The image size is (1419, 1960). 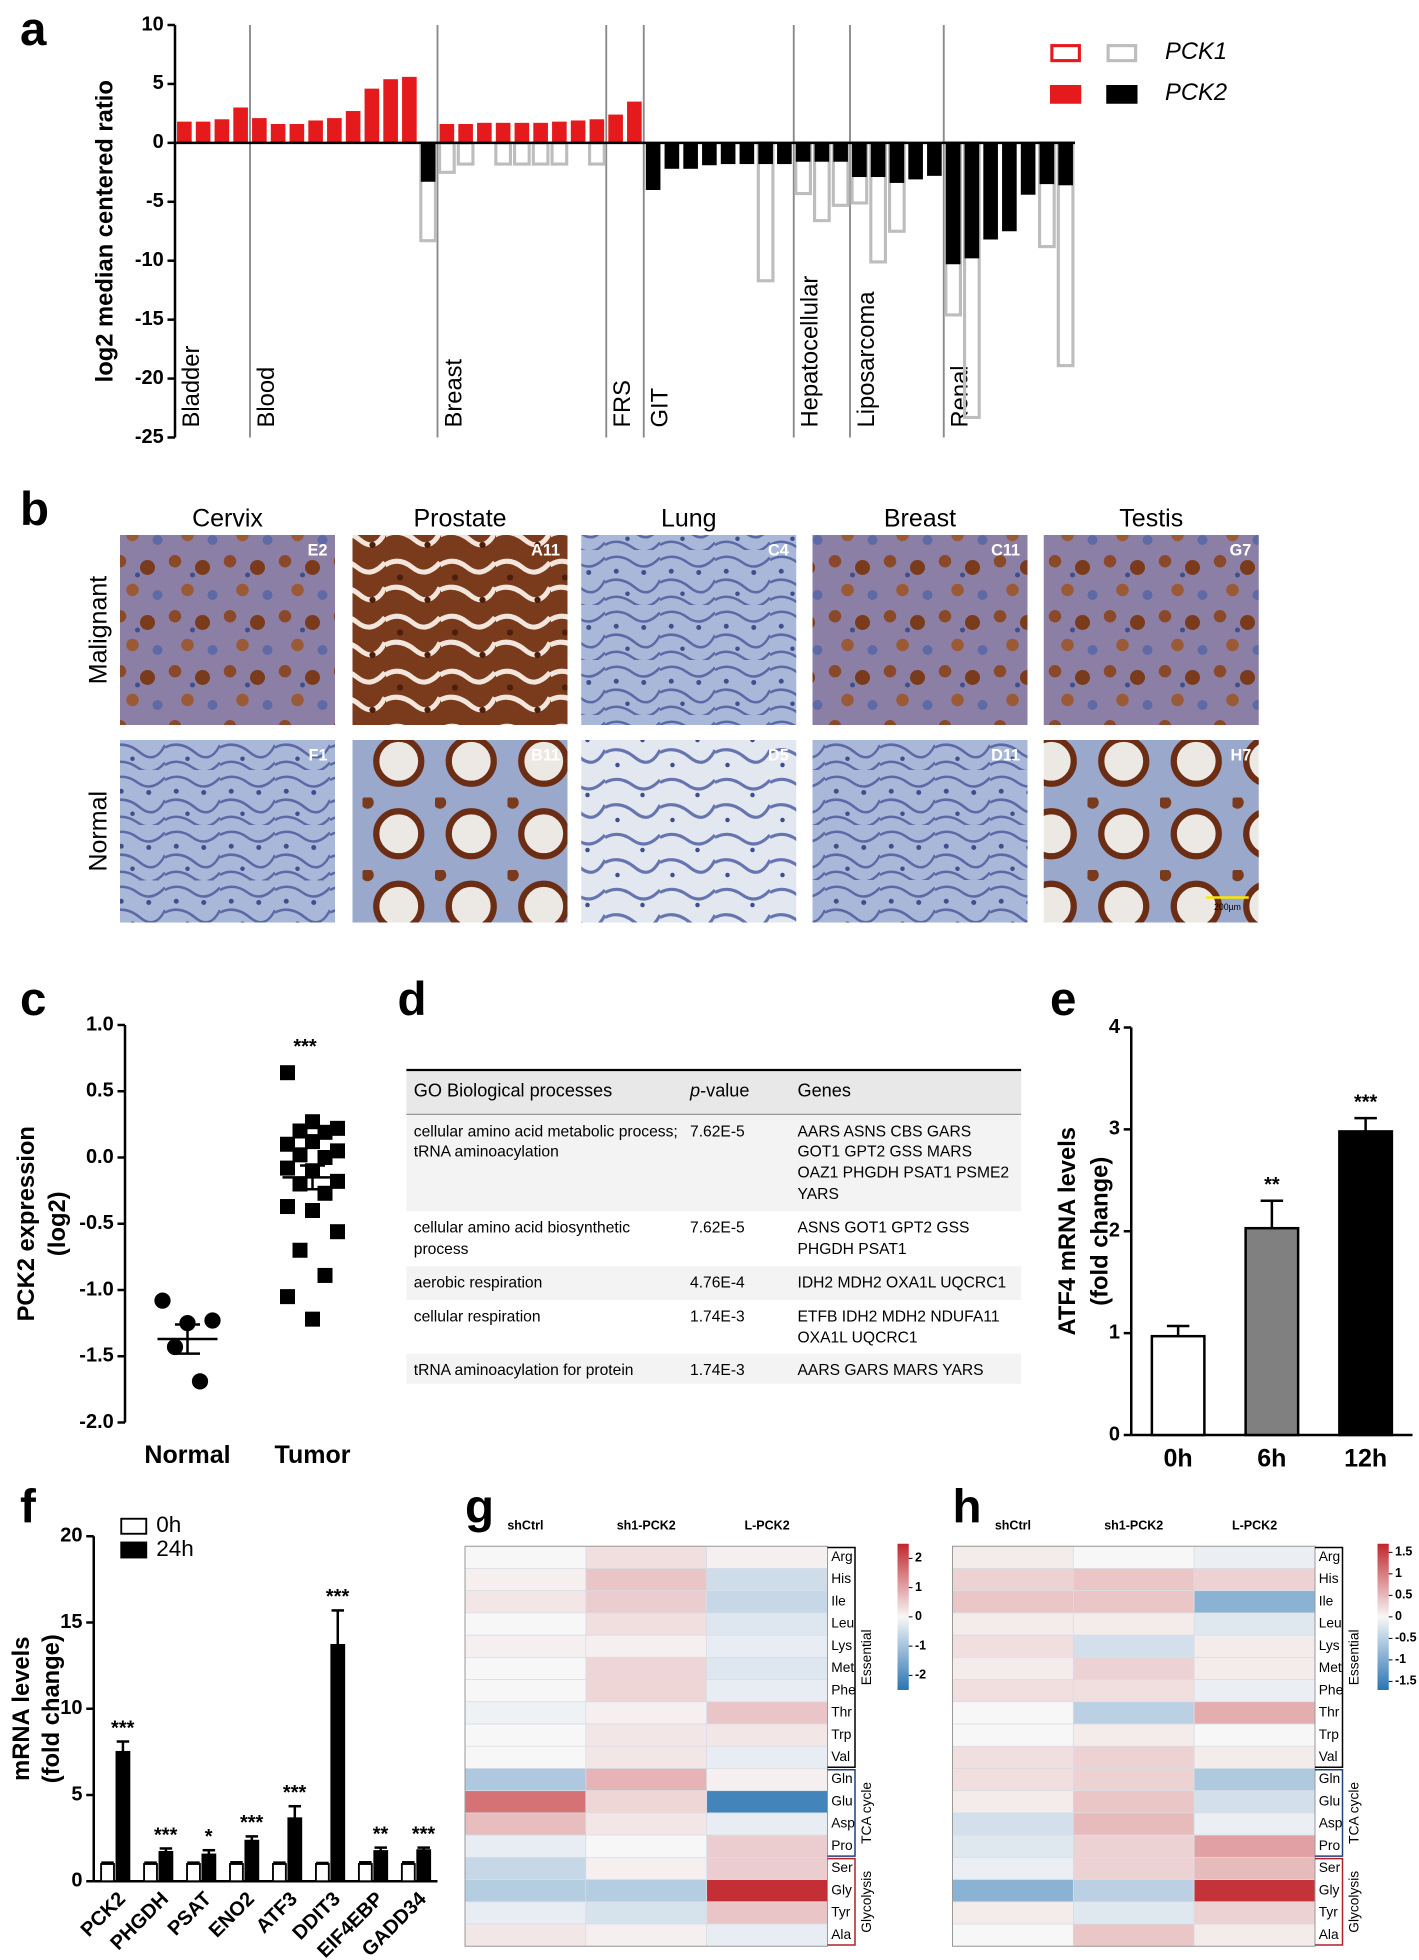 I want to click on table-cell: 1.74E-3, so click(x=717, y=1316).